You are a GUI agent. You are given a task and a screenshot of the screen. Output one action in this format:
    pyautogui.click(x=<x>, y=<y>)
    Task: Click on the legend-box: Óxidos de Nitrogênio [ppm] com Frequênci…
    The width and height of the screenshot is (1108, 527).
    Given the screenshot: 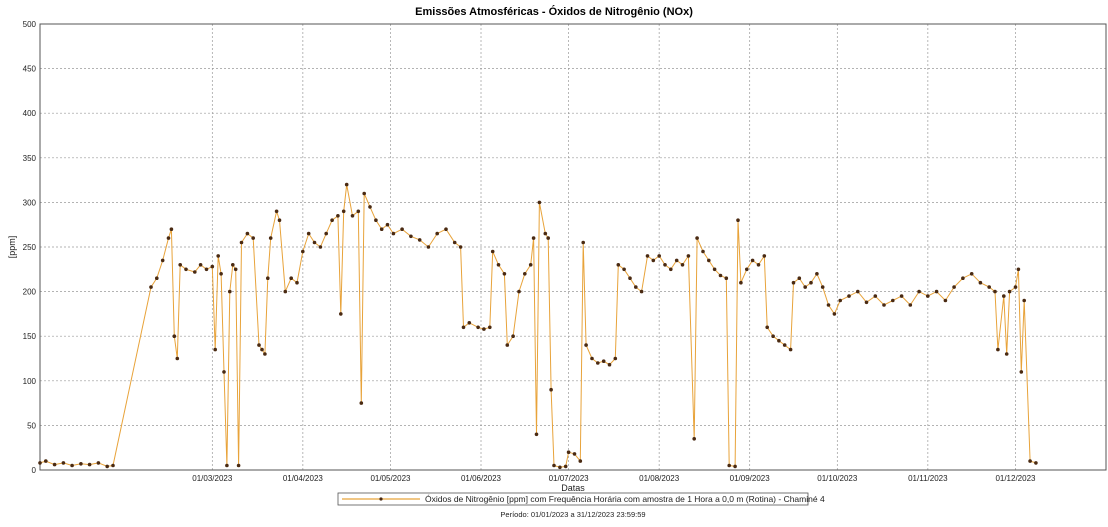 What is the action you would take?
    pyautogui.click(x=581, y=499)
    